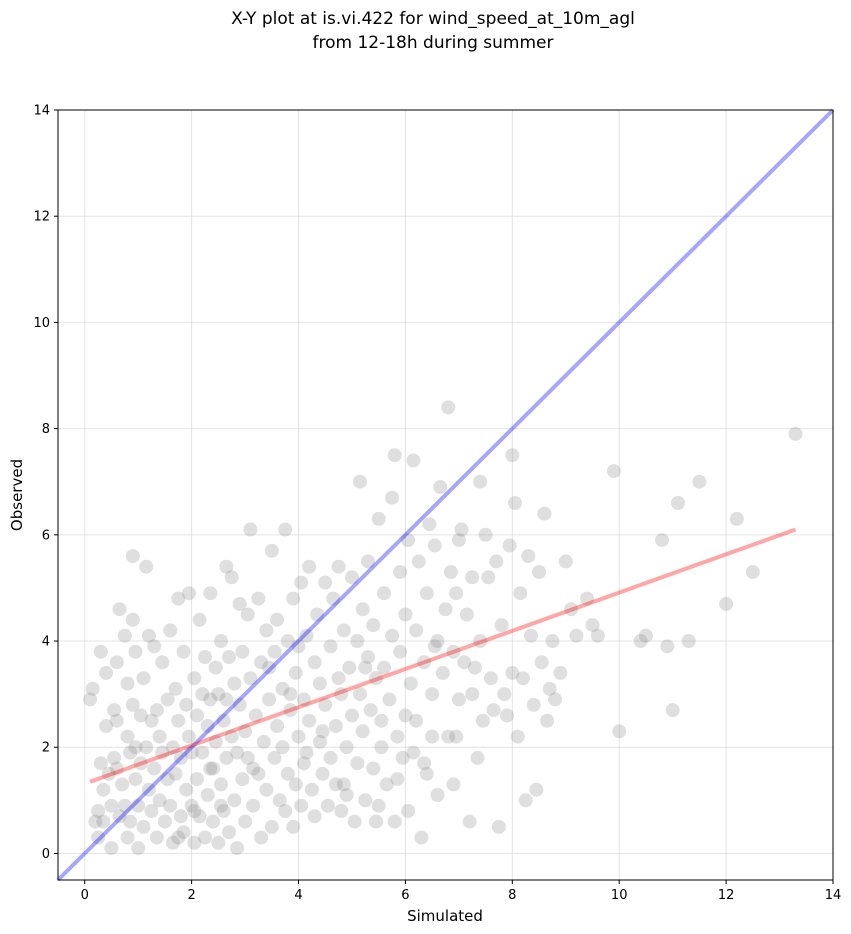  Describe the element at coordinates (41, 217) in the screenshot. I see `y-tick-label: 12` at that location.